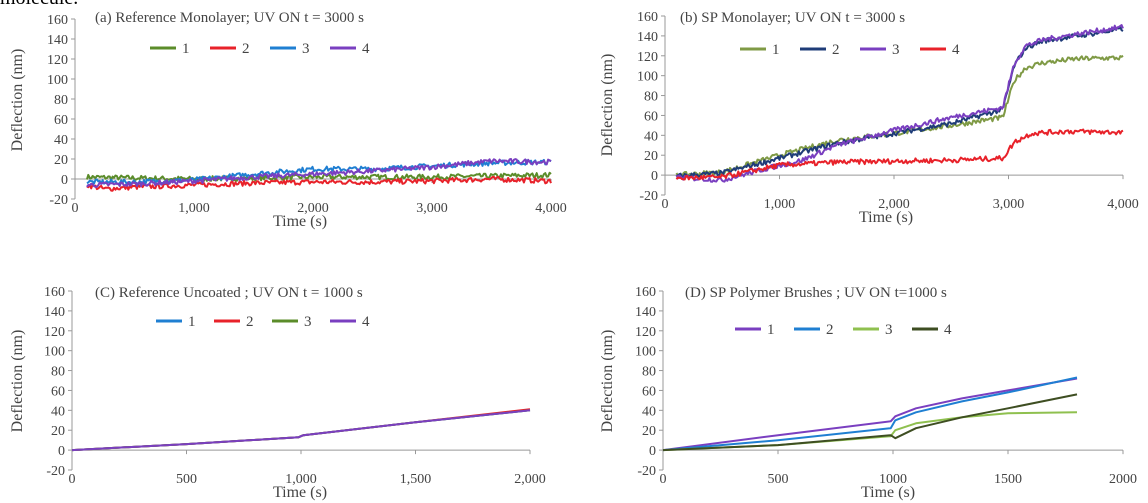  What do you see at coordinates (39, 5) in the screenshot?
I see `caption-fragment: molecule.` at bounding box center [39, 5].